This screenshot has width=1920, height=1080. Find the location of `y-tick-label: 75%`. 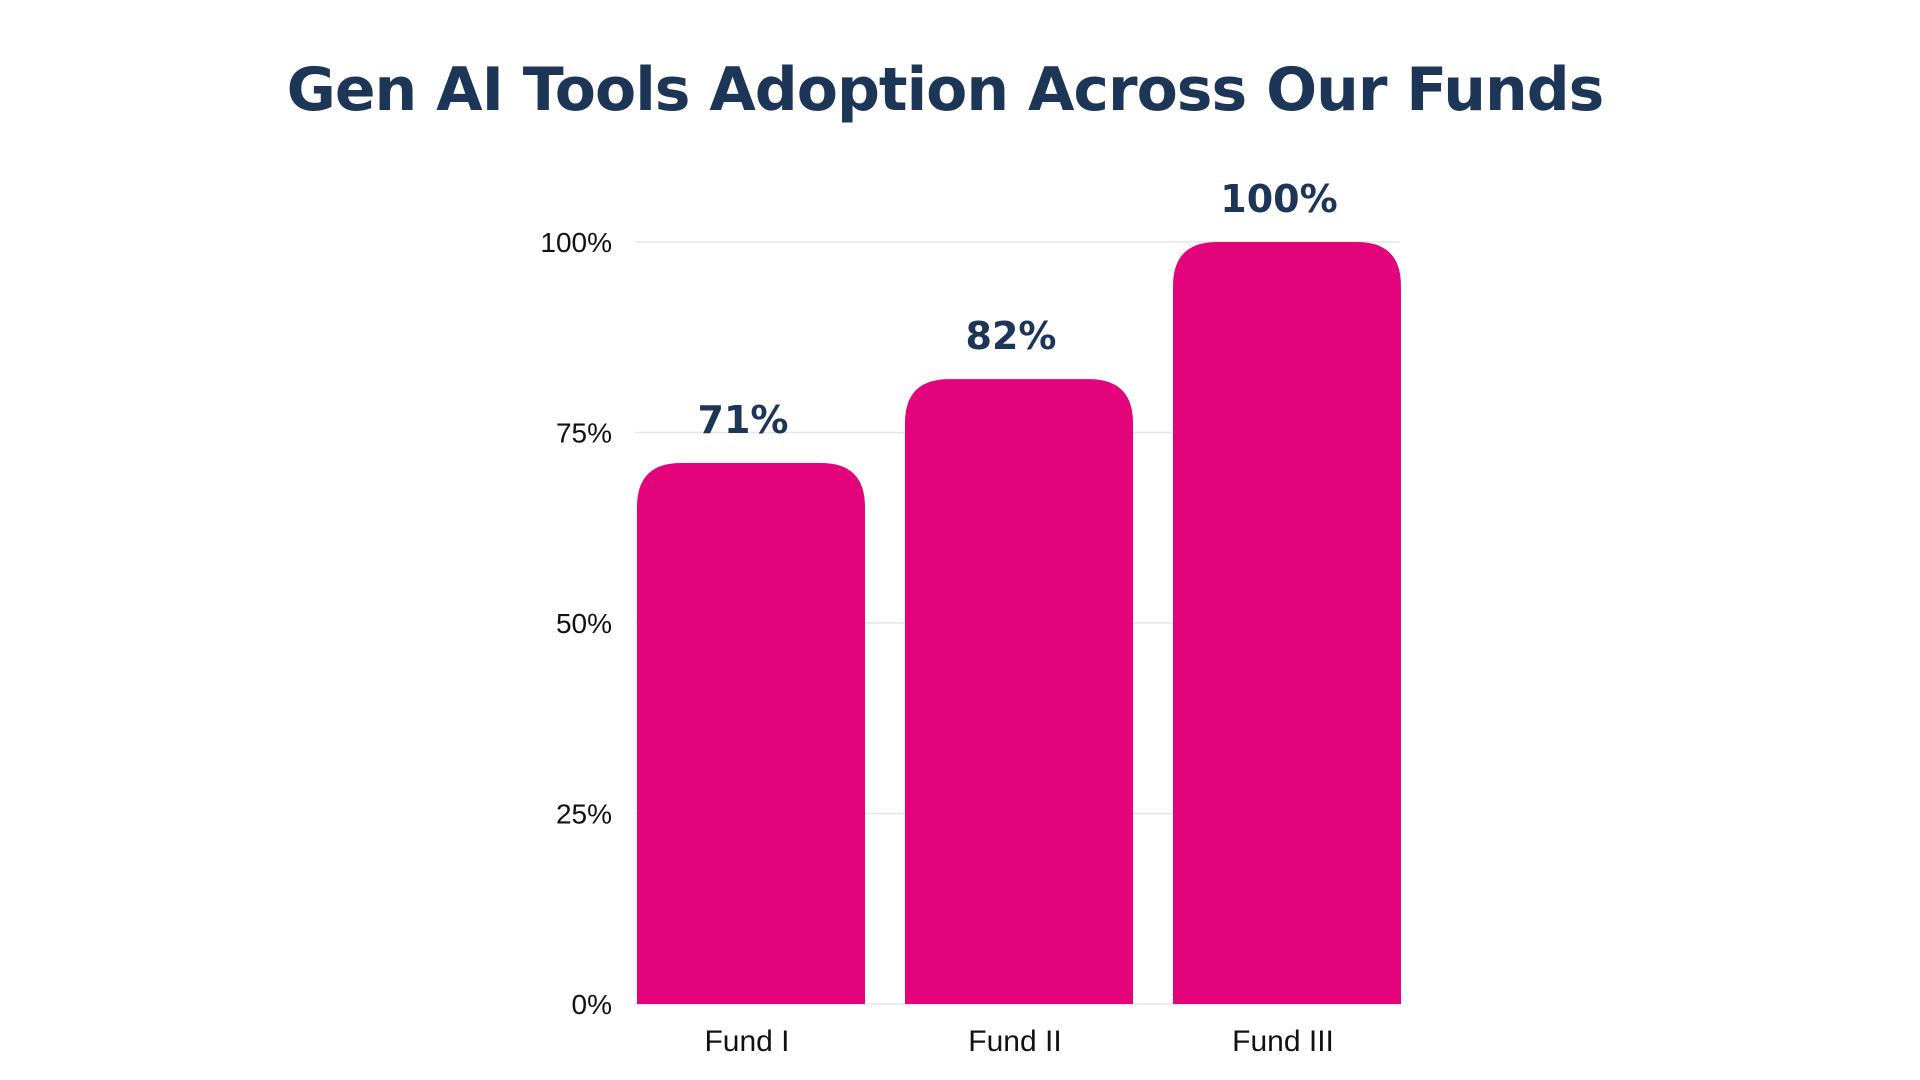

y-tick-label: 75% is located at coordinates (584, 433).